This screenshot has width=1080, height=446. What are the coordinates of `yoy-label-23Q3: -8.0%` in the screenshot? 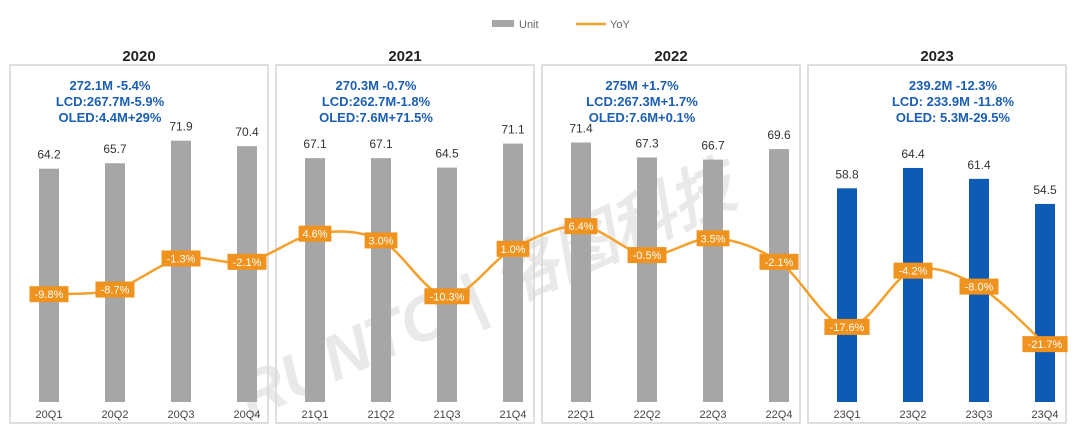 It's located at (979, 286).